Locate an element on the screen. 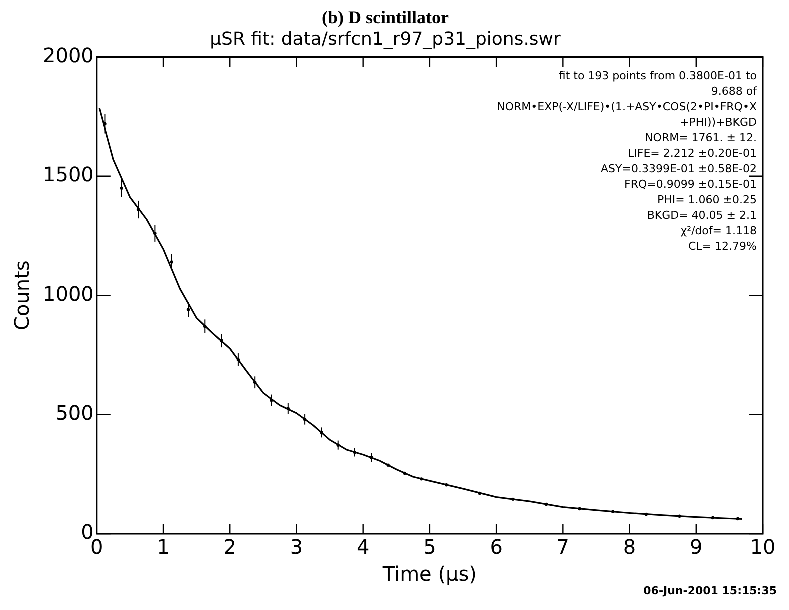 The image size is (789, 610). x-tick-label: 4 is located at coordinates (363, 547).